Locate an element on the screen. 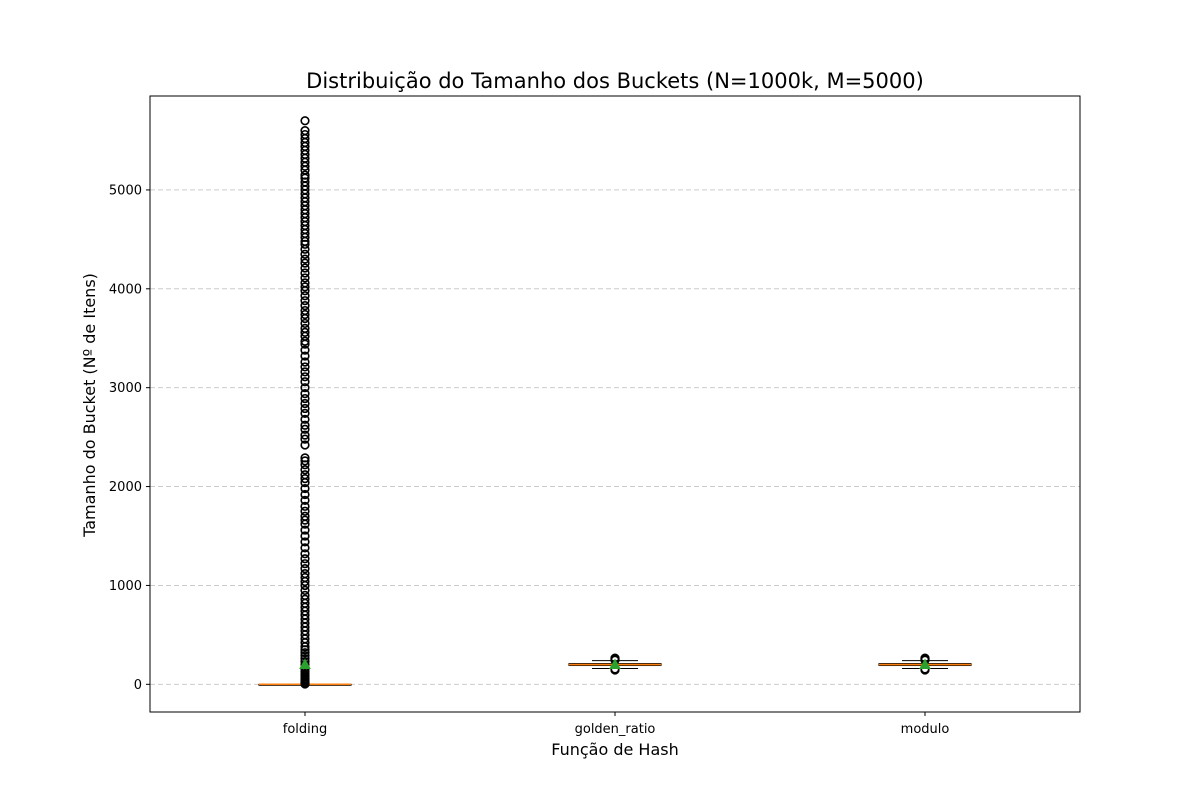  box-golden_ratio is located at coordinates (615, 664).